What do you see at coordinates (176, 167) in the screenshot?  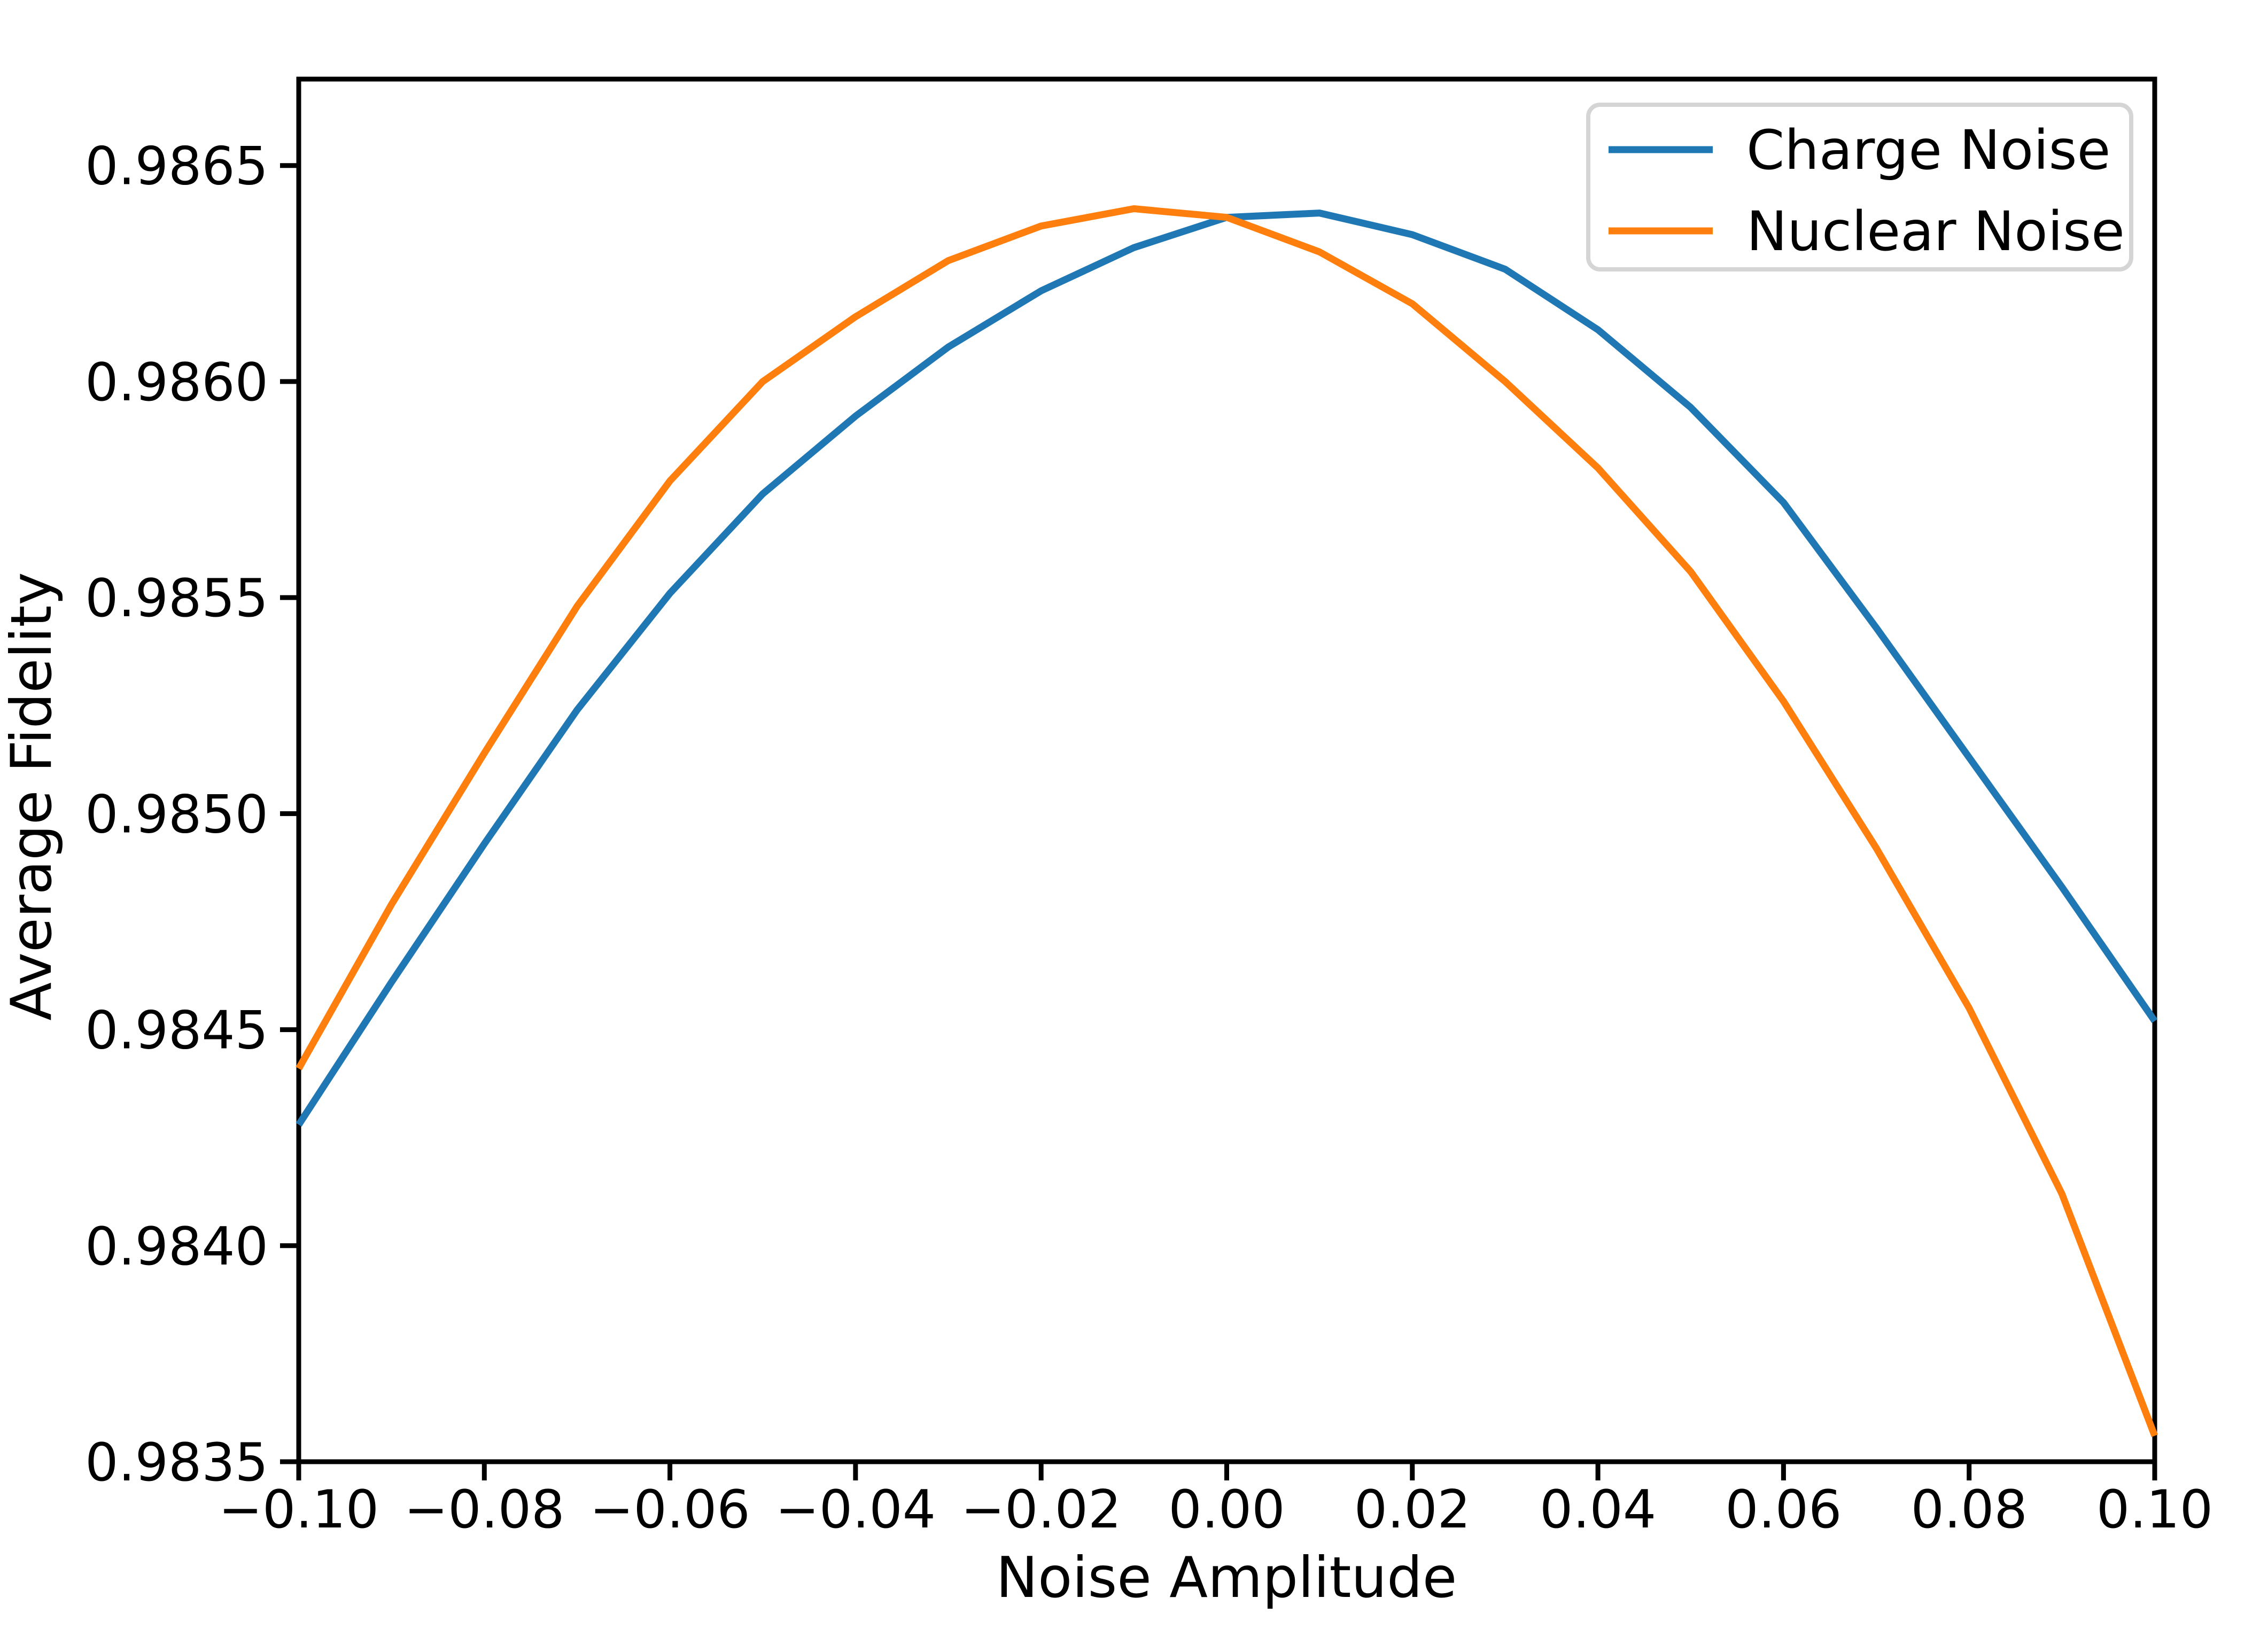 I see `y-tick-label: 0.9865` at bounding box center [176, 167].